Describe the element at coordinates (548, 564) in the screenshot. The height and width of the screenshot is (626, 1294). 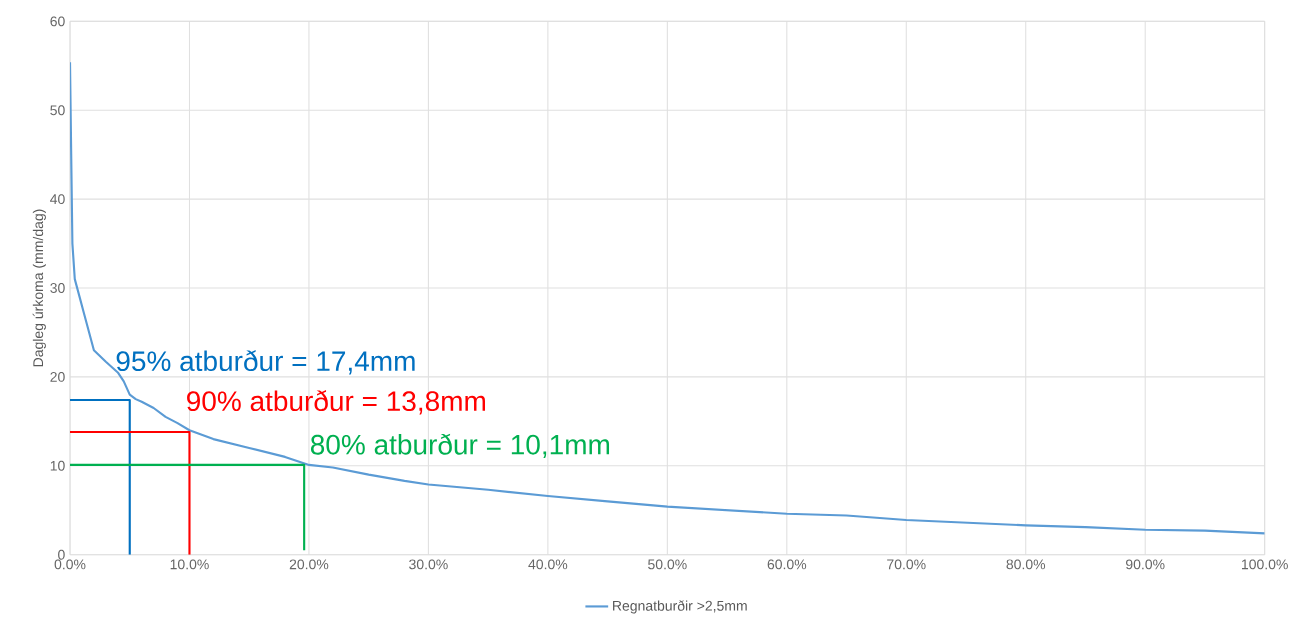
I see `x-tick-label: 40.0%` at that location.